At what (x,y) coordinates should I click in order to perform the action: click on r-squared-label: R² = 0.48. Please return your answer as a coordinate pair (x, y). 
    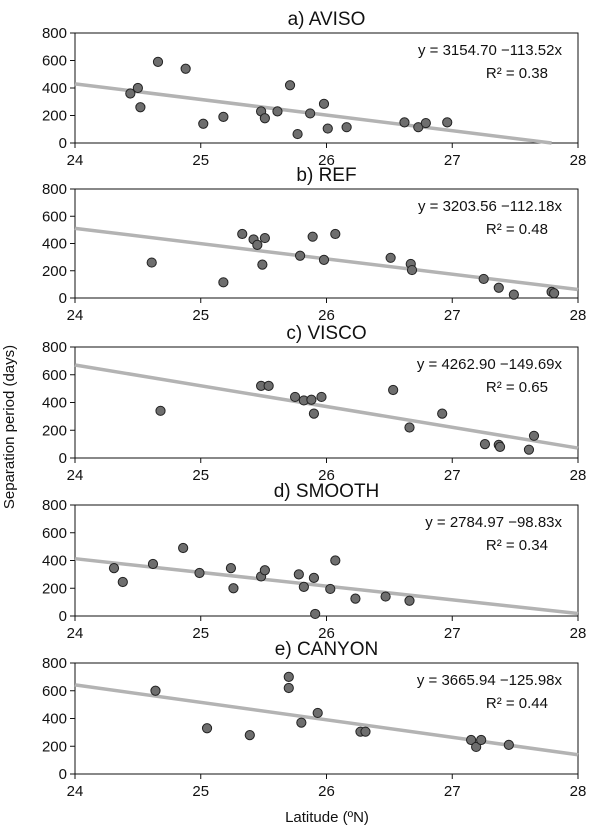
    Looking at the image, I should click on (517, 229).